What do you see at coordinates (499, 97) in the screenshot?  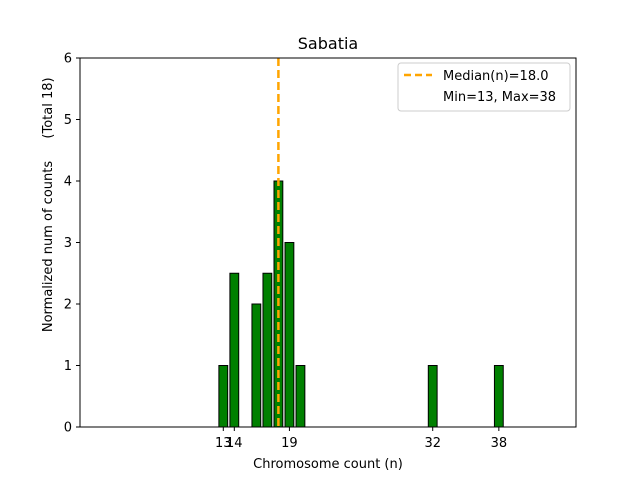 I see `legend-entry-range: Min=13, Max=38` at bounding box center [499, 97].